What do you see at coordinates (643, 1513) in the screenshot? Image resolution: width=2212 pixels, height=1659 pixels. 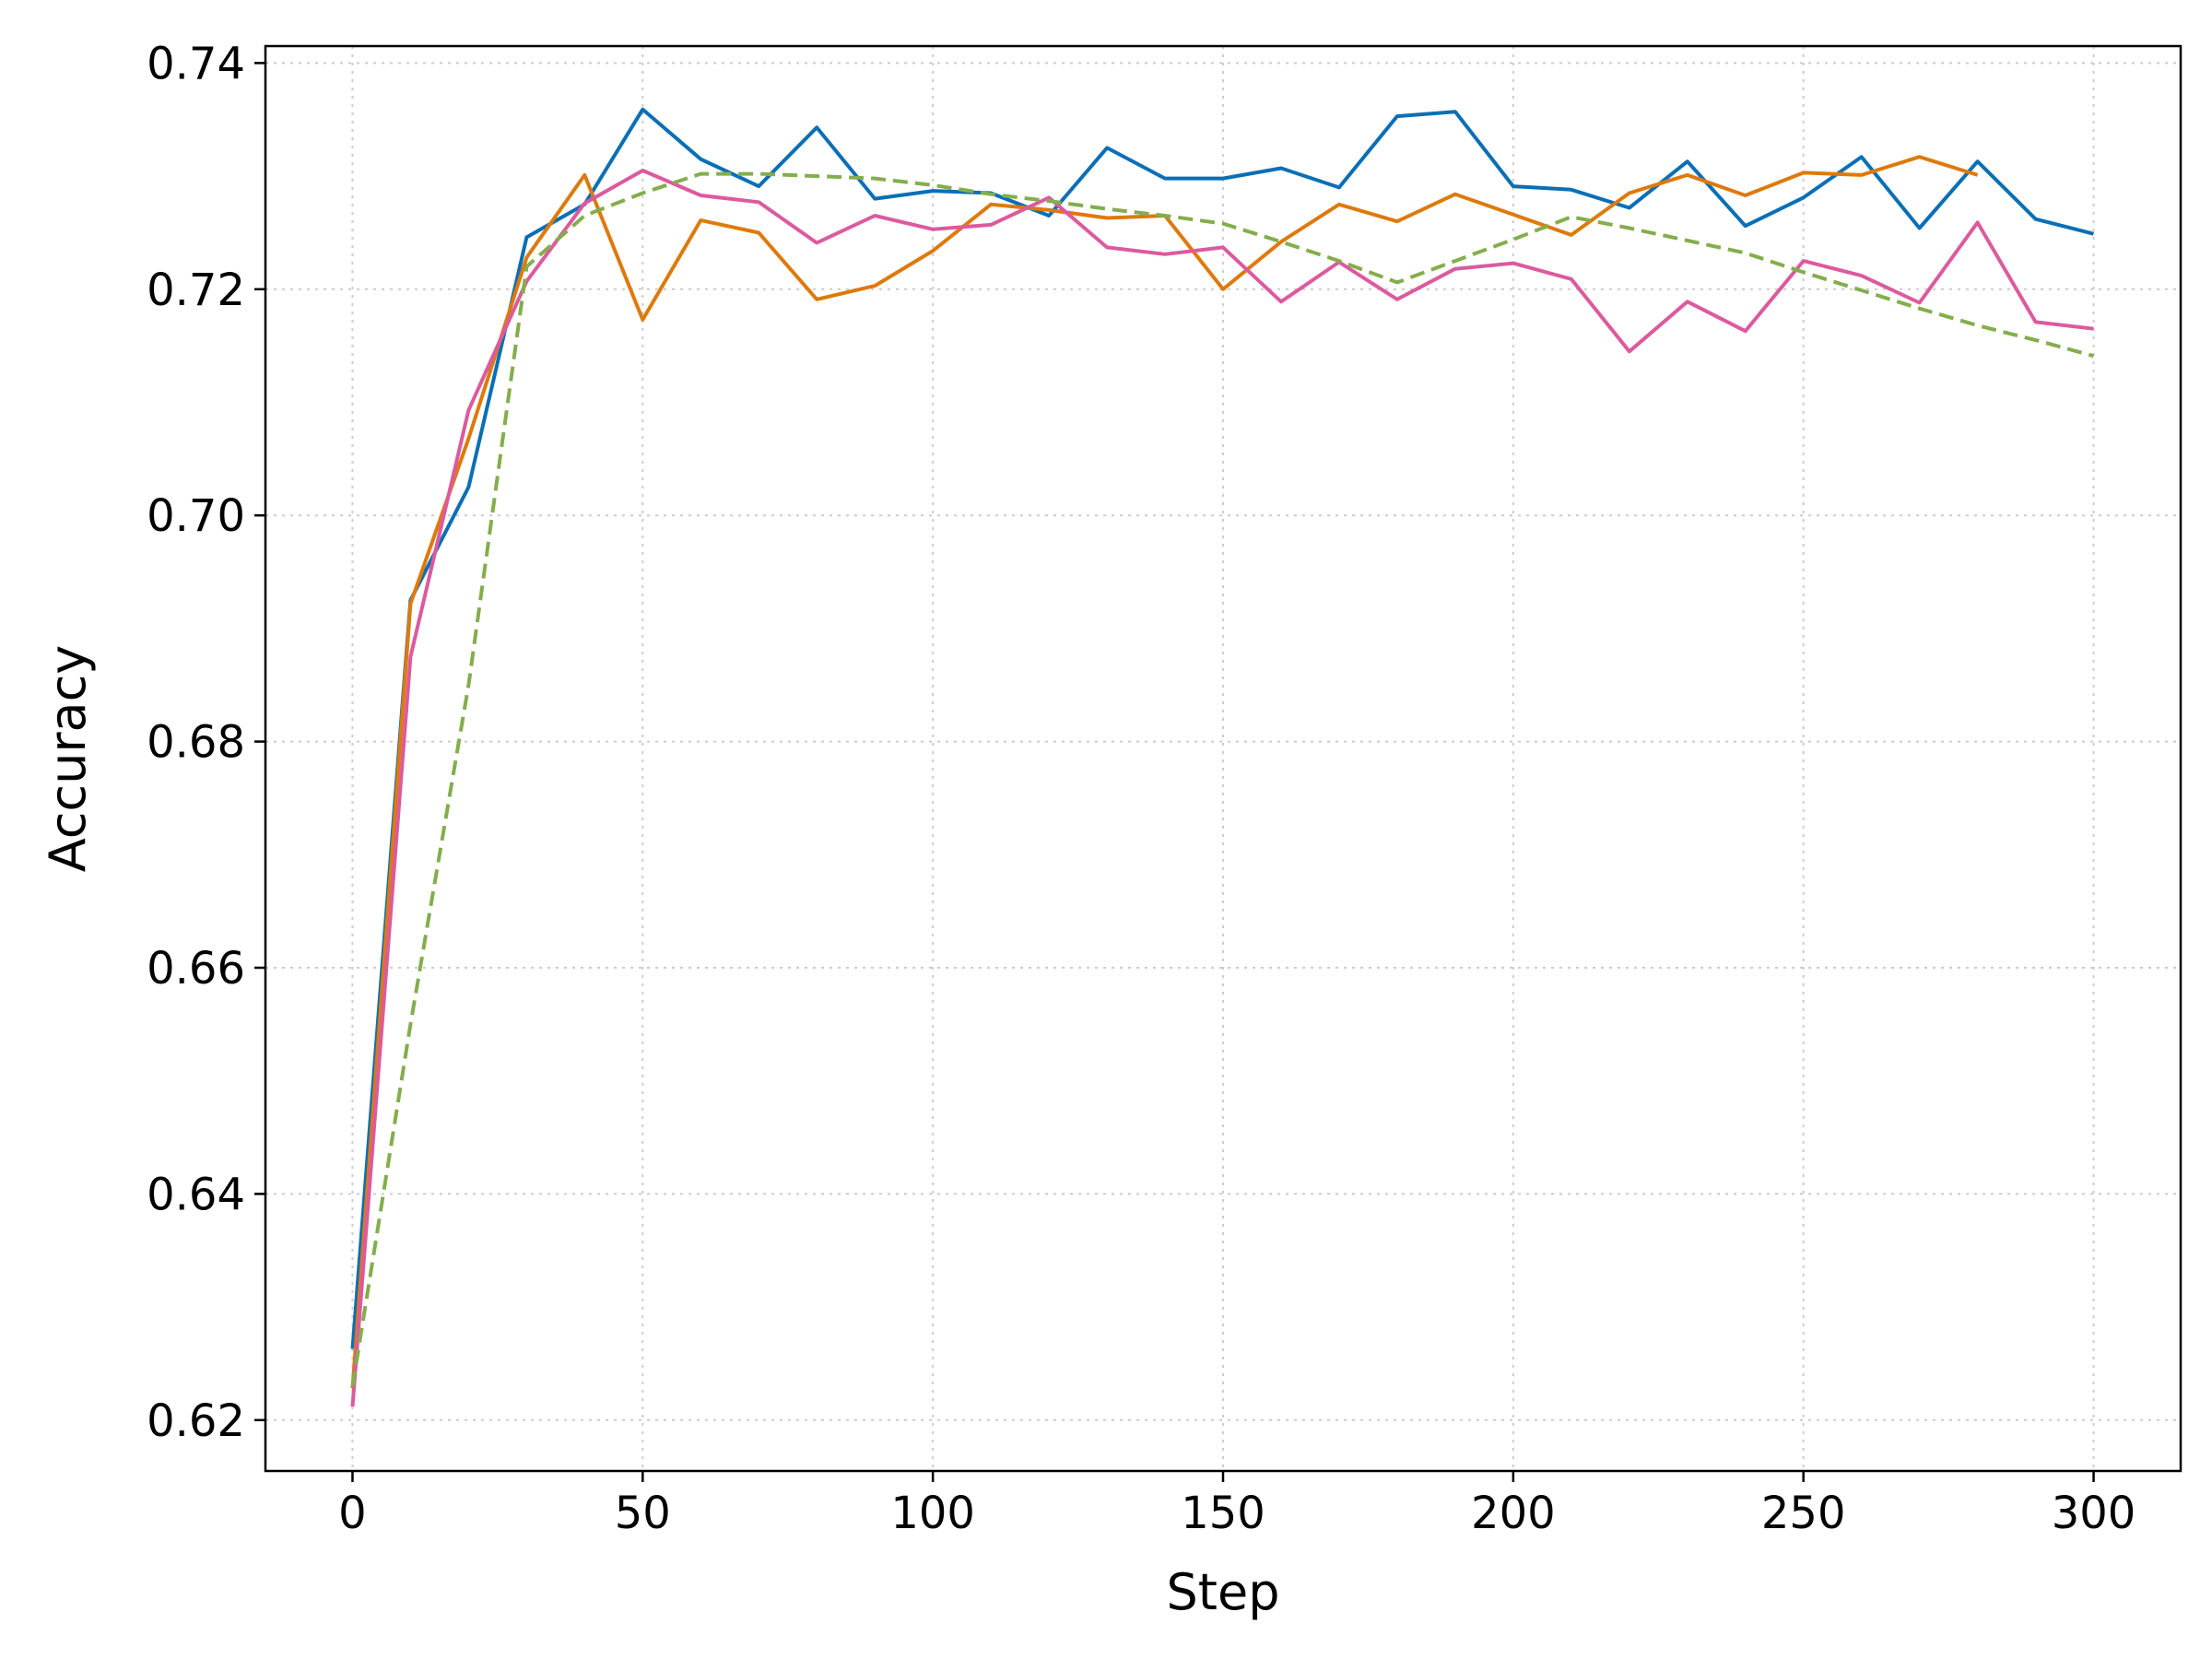 I see `x-tick-label: 50` at bounding box center [643, 1513].